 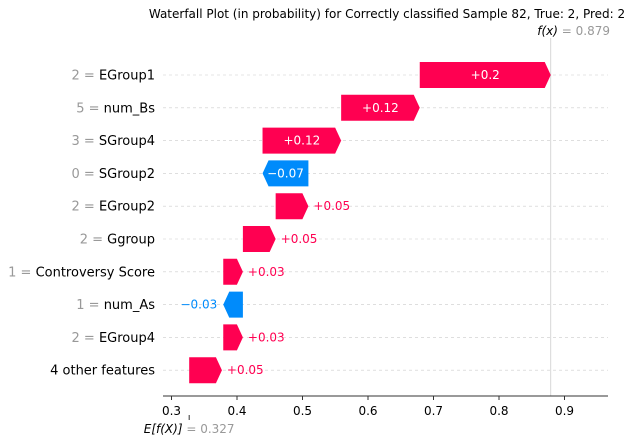 I want to click on feature-label: 2 = EGroup1, so click(x=114, y=76).